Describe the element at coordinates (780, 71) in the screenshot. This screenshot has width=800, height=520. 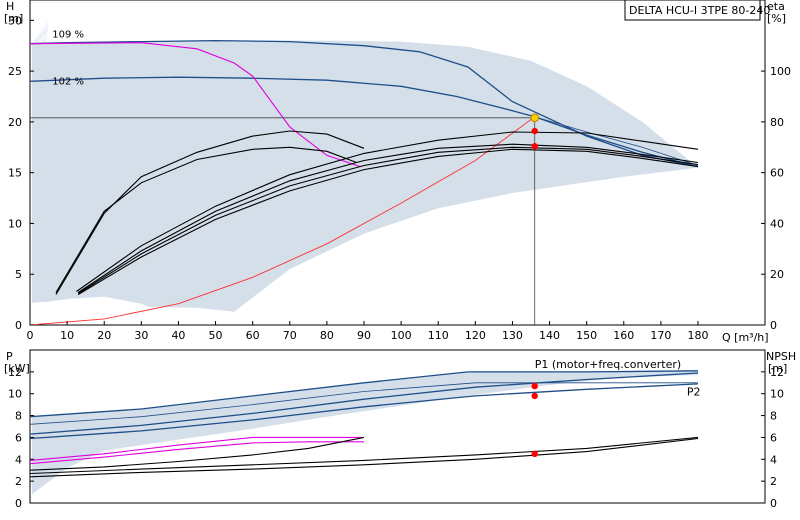
I see `head-y2tick-label: 100` at that location.